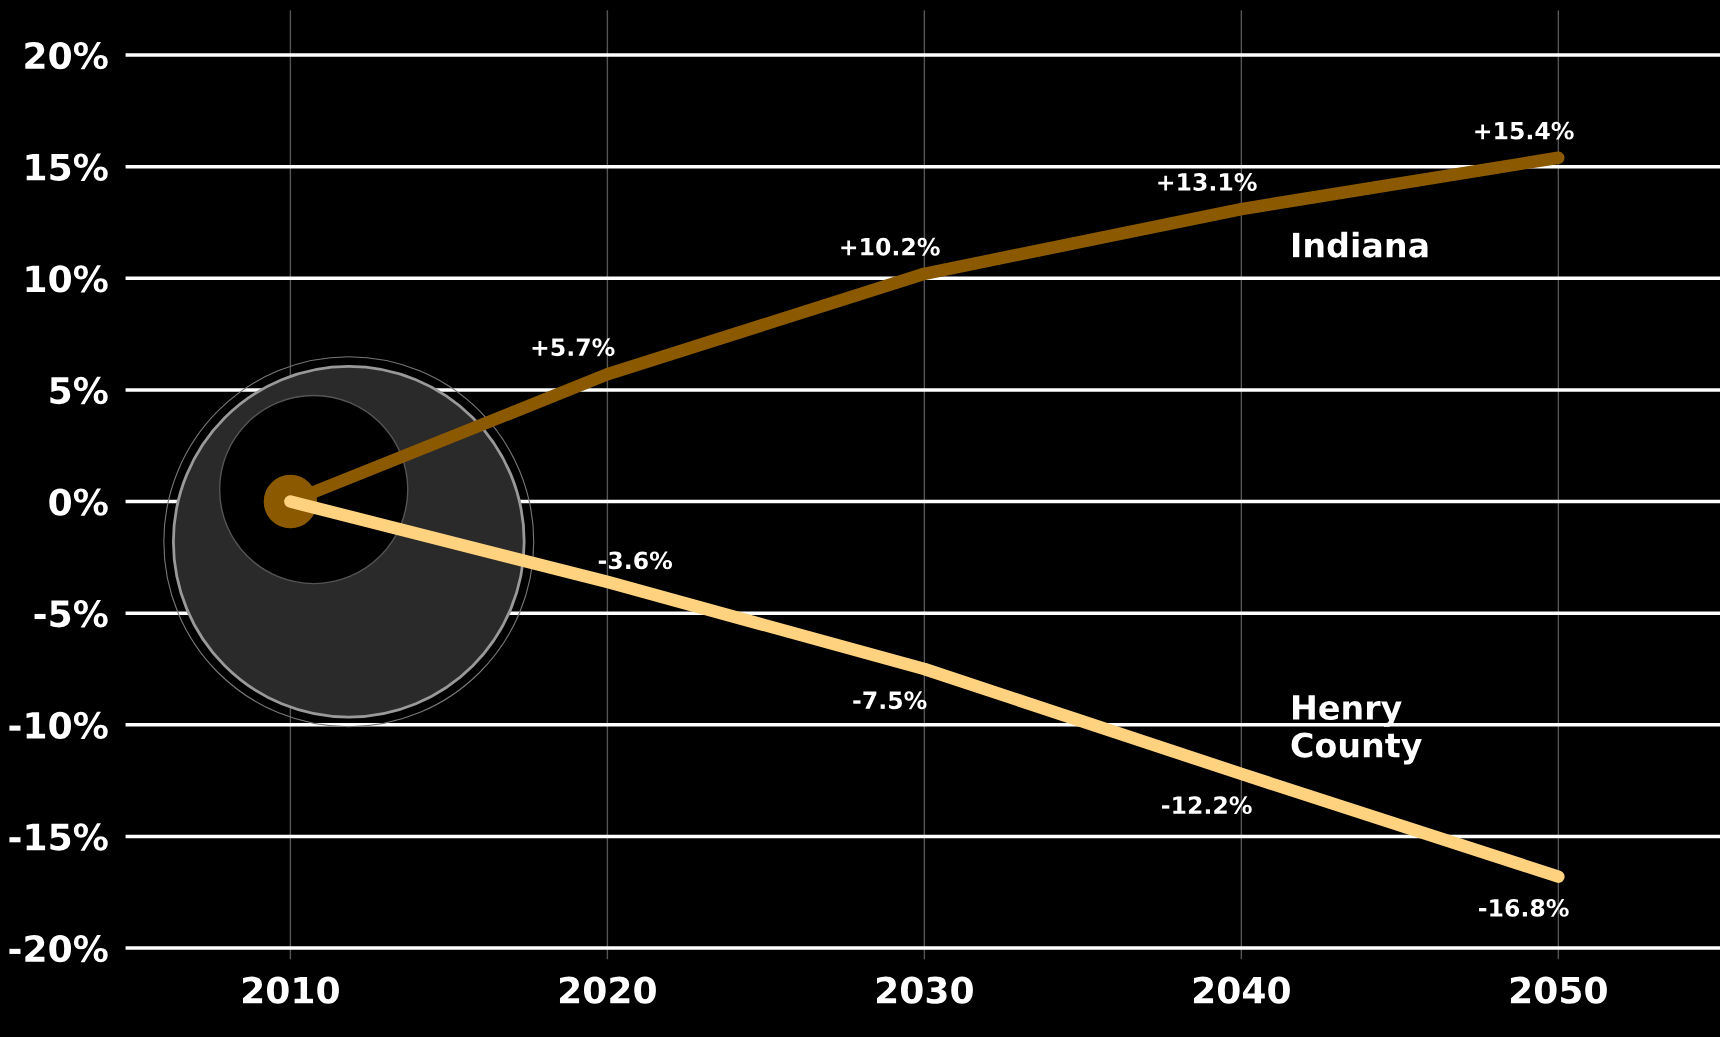  I want to click on y-tick-label: 15%, so click(67, 167).